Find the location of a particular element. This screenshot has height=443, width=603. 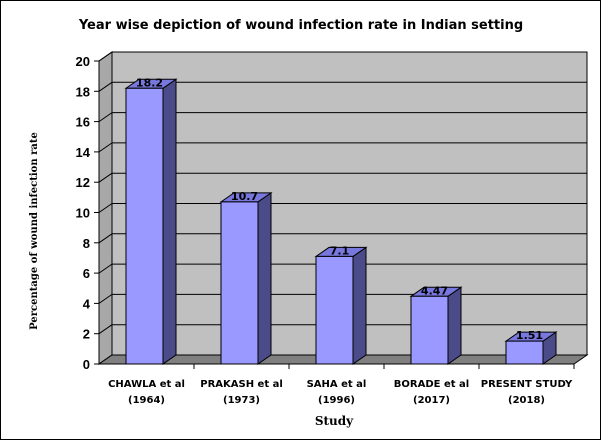

x-tick-label: (2017) is located at coordinates (431, 400).